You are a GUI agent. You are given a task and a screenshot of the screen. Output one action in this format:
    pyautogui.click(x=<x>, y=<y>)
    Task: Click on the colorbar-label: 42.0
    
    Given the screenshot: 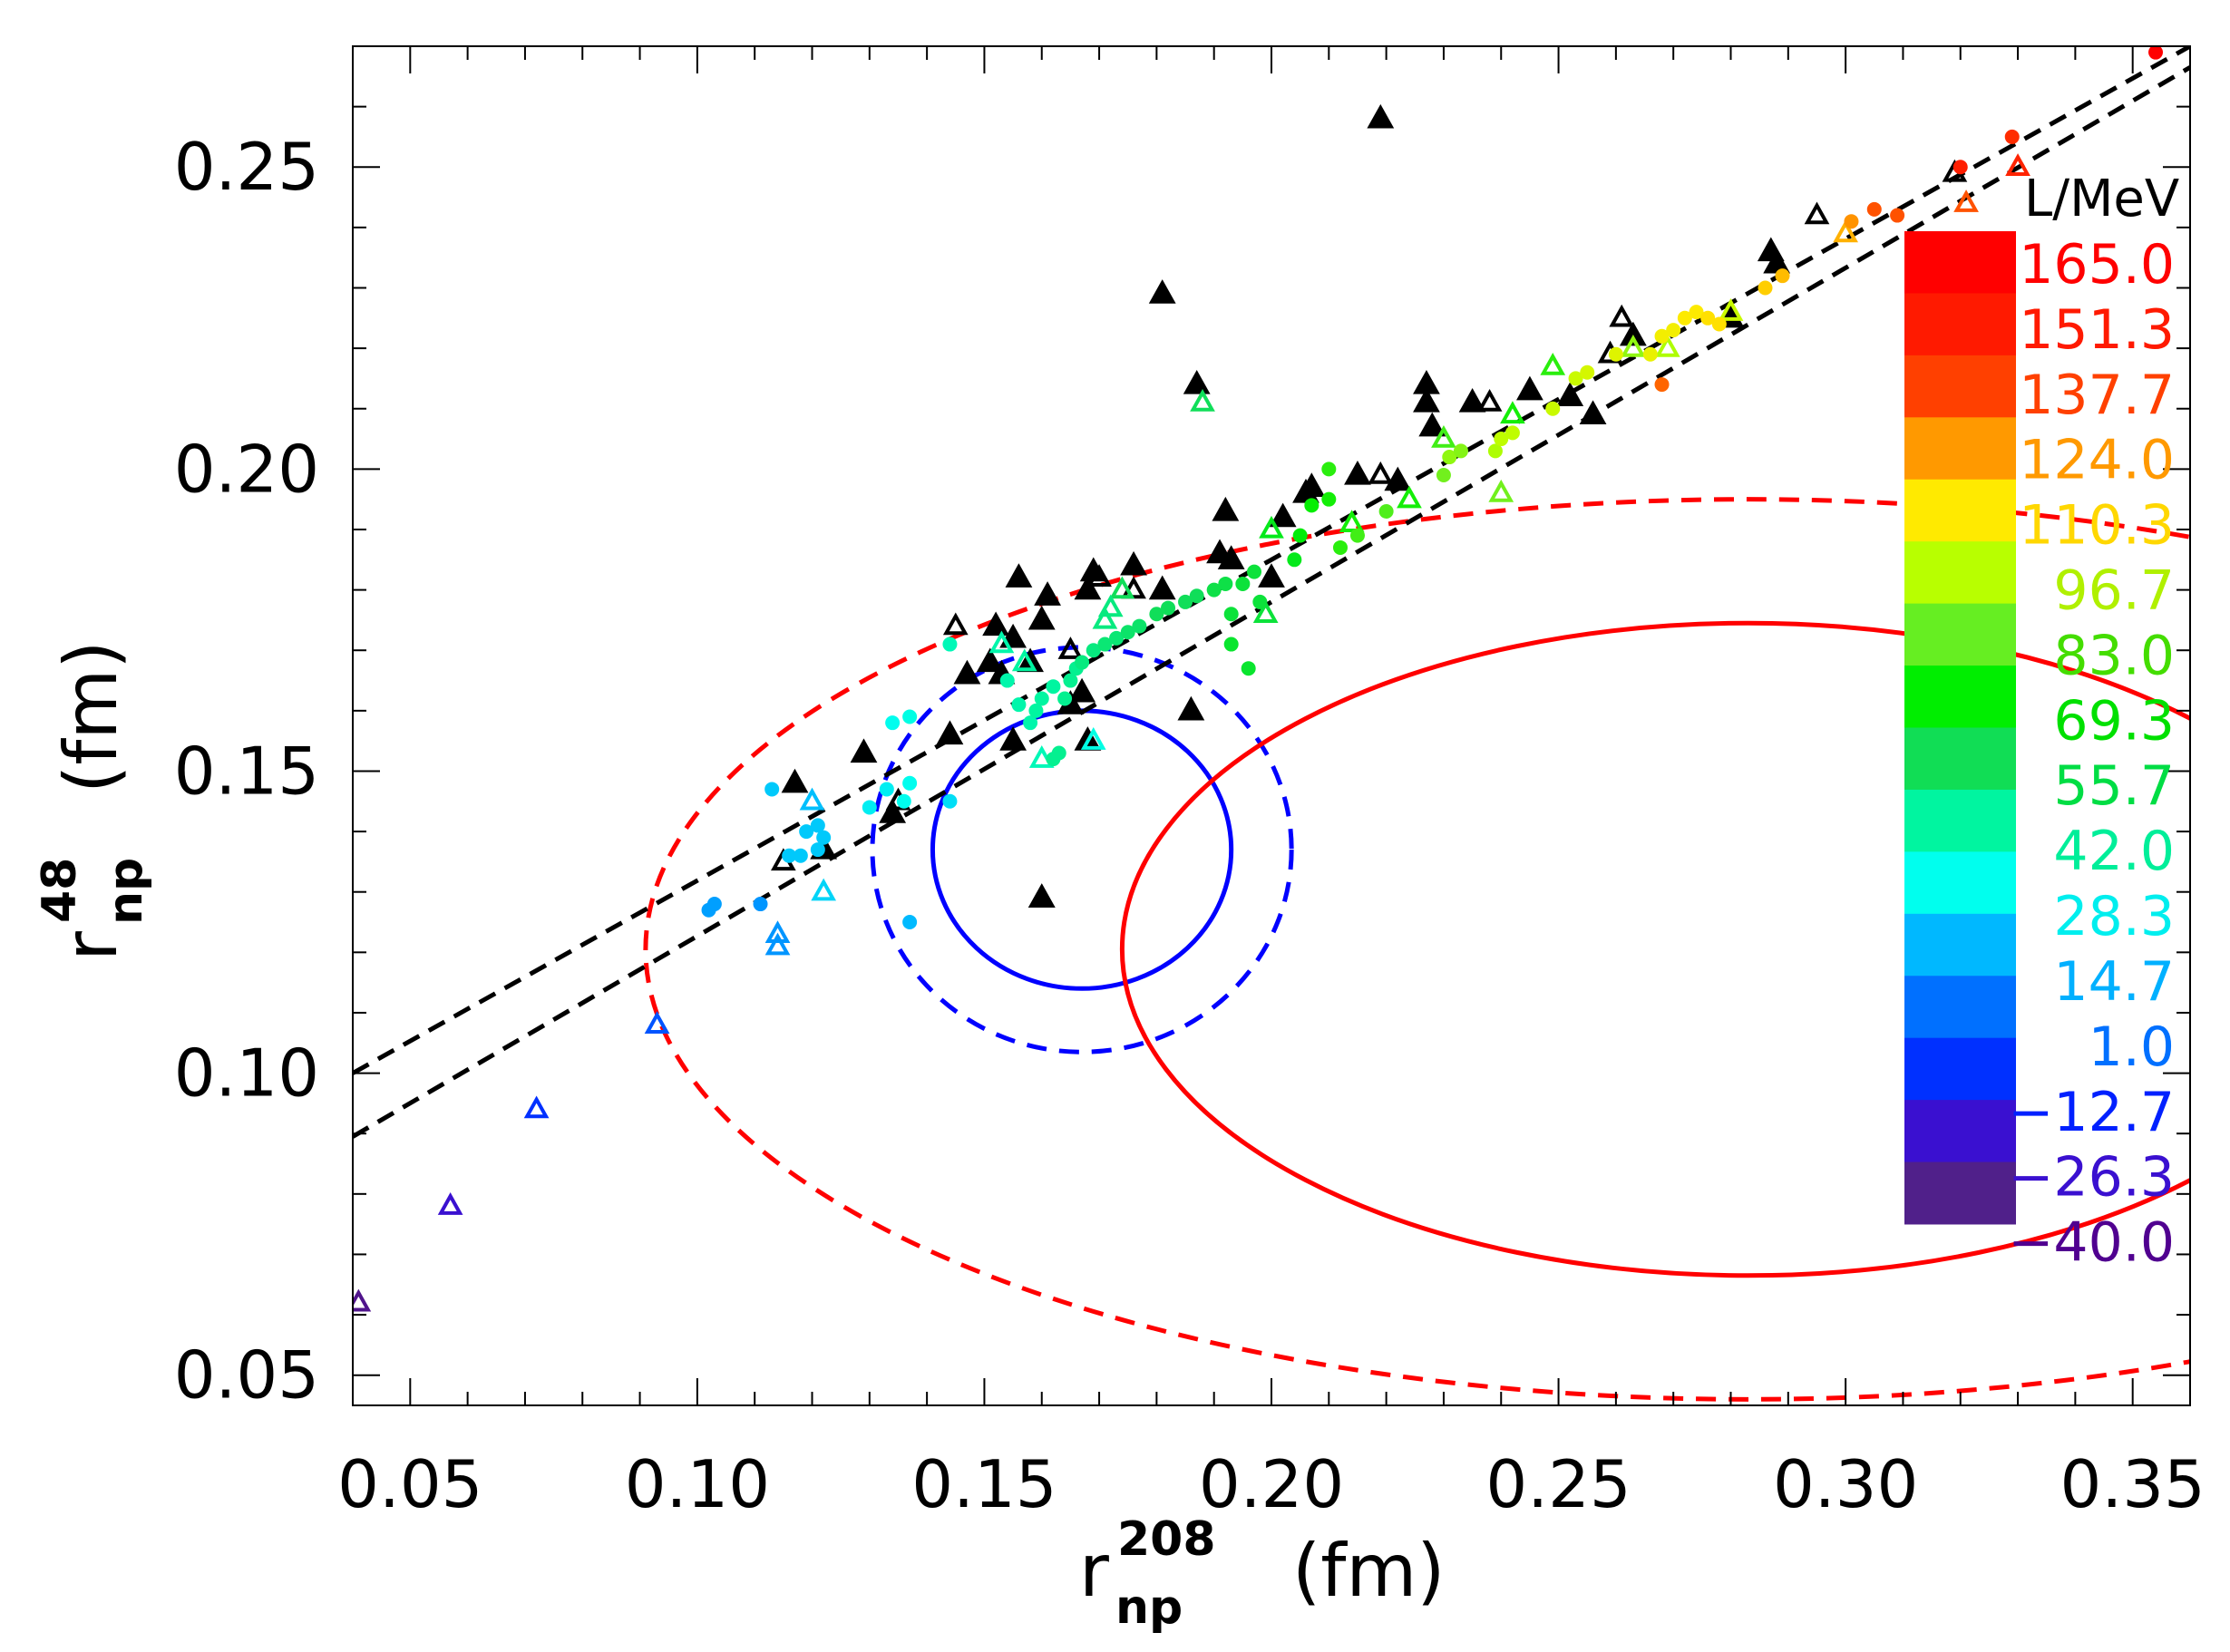 What is the action you would take?
    pyautogui.click(x=2114, y=852)
    